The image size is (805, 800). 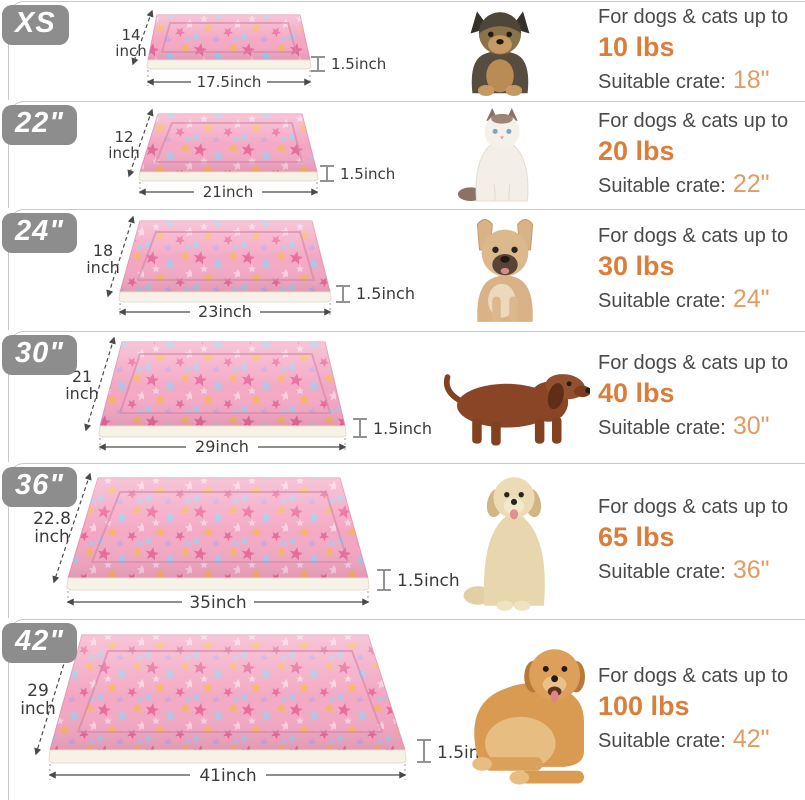 I want to click on size-badge: 22", so click(x=40, y=125).